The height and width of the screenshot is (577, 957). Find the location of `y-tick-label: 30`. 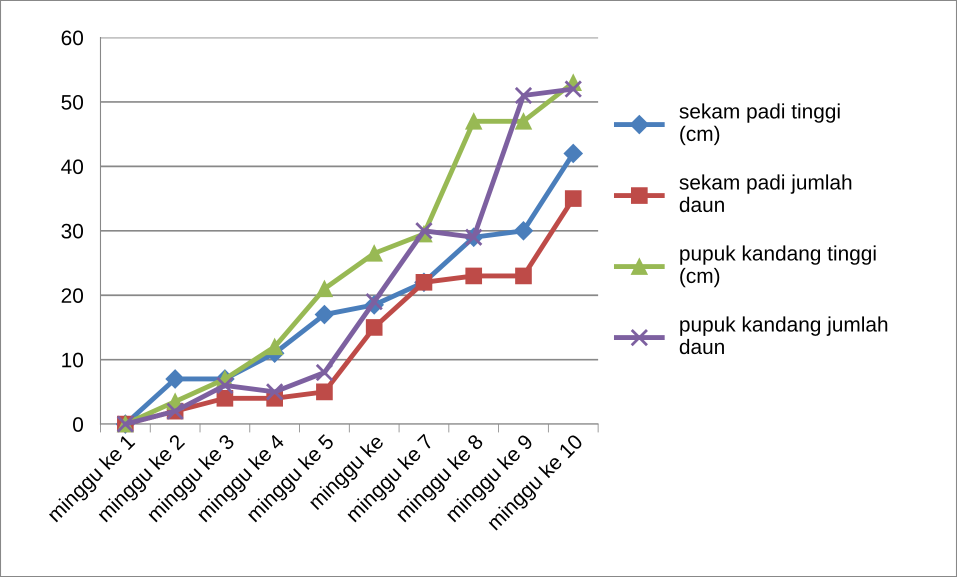

y-tick-label: 30 is located at coordinates (72, 231).